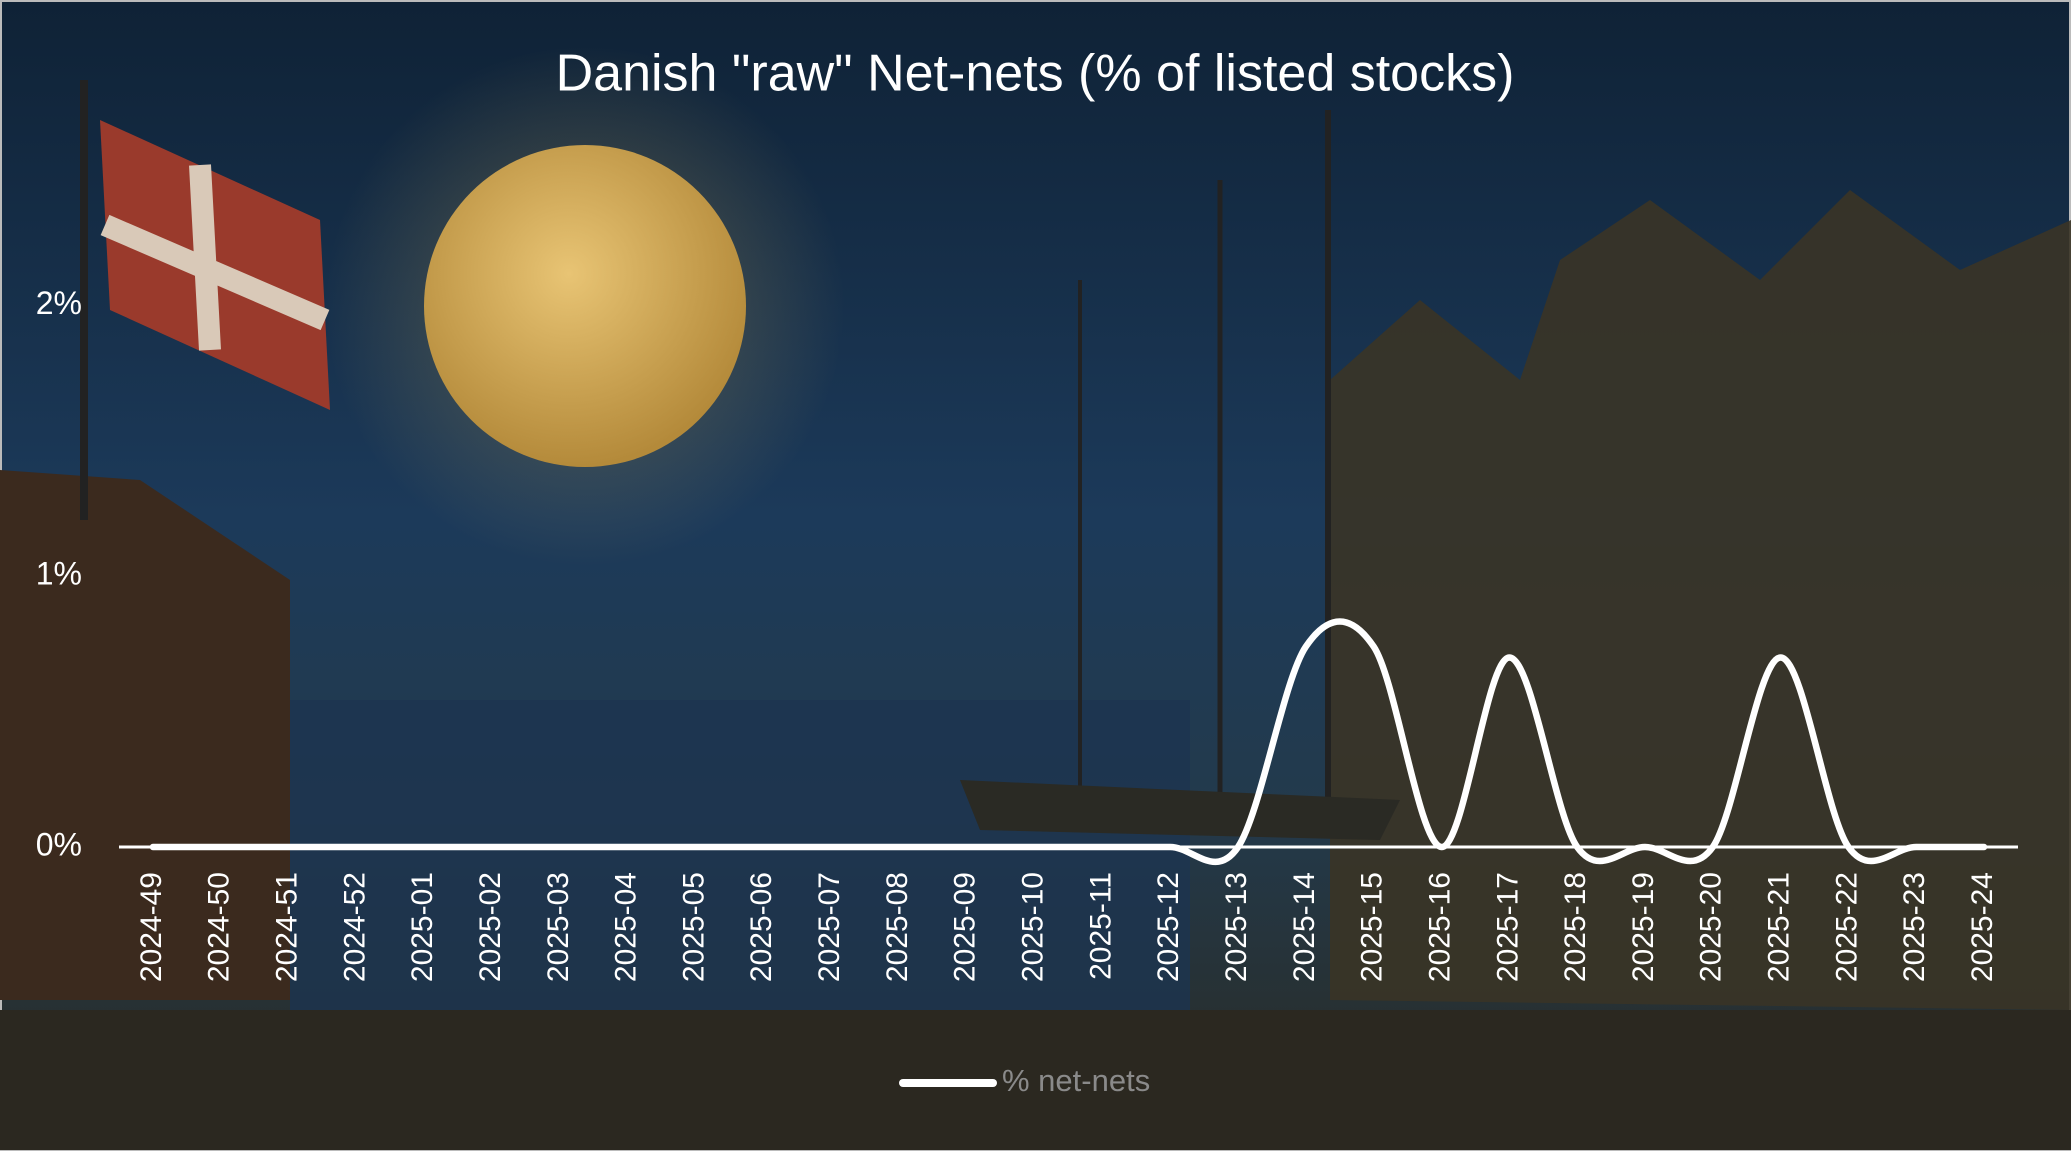  I want to click on x-tick-label: 2024-49, so click(151, 927).